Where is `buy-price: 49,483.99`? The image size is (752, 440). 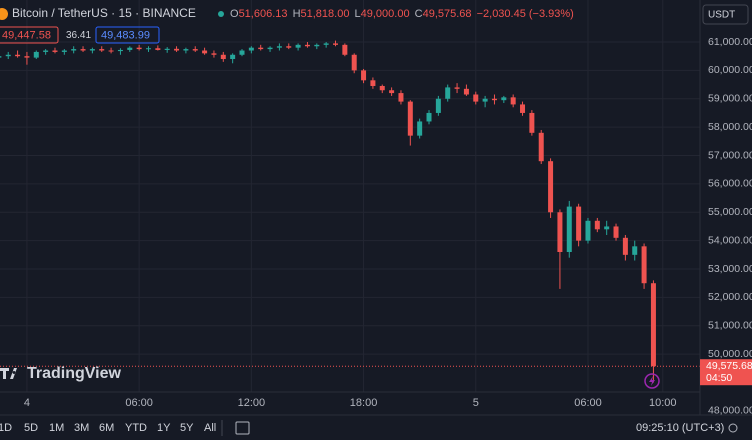 buy-price: 49,483.99 is located at coordinates (125, 35).